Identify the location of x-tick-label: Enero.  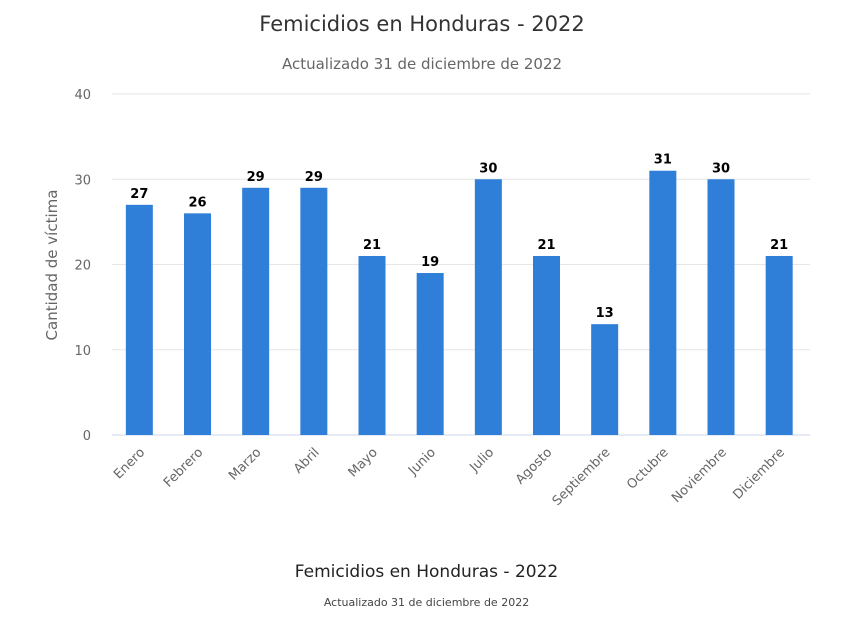
(129, 463).